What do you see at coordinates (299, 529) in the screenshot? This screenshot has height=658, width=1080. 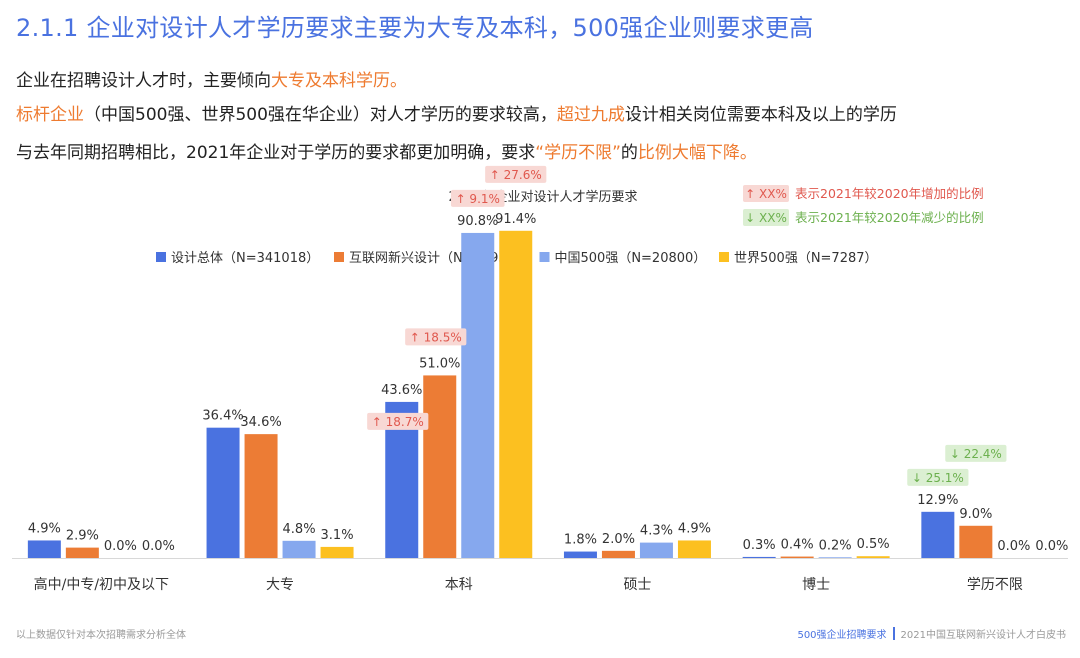 I see `value-label-1-2: 4.8%` at bounding box center [299, 529].